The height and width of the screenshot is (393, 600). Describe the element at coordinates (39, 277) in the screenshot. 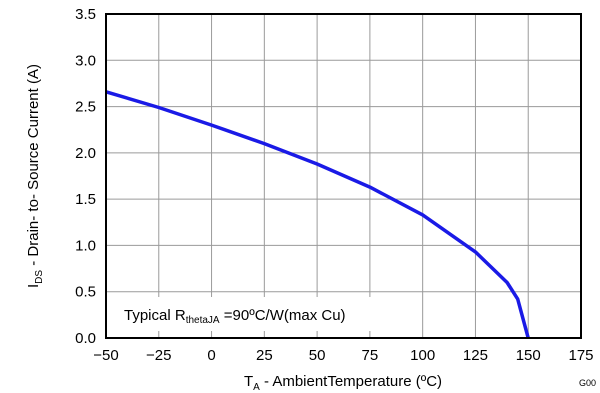

I see `y-axis-label-sub: DS` at that location.